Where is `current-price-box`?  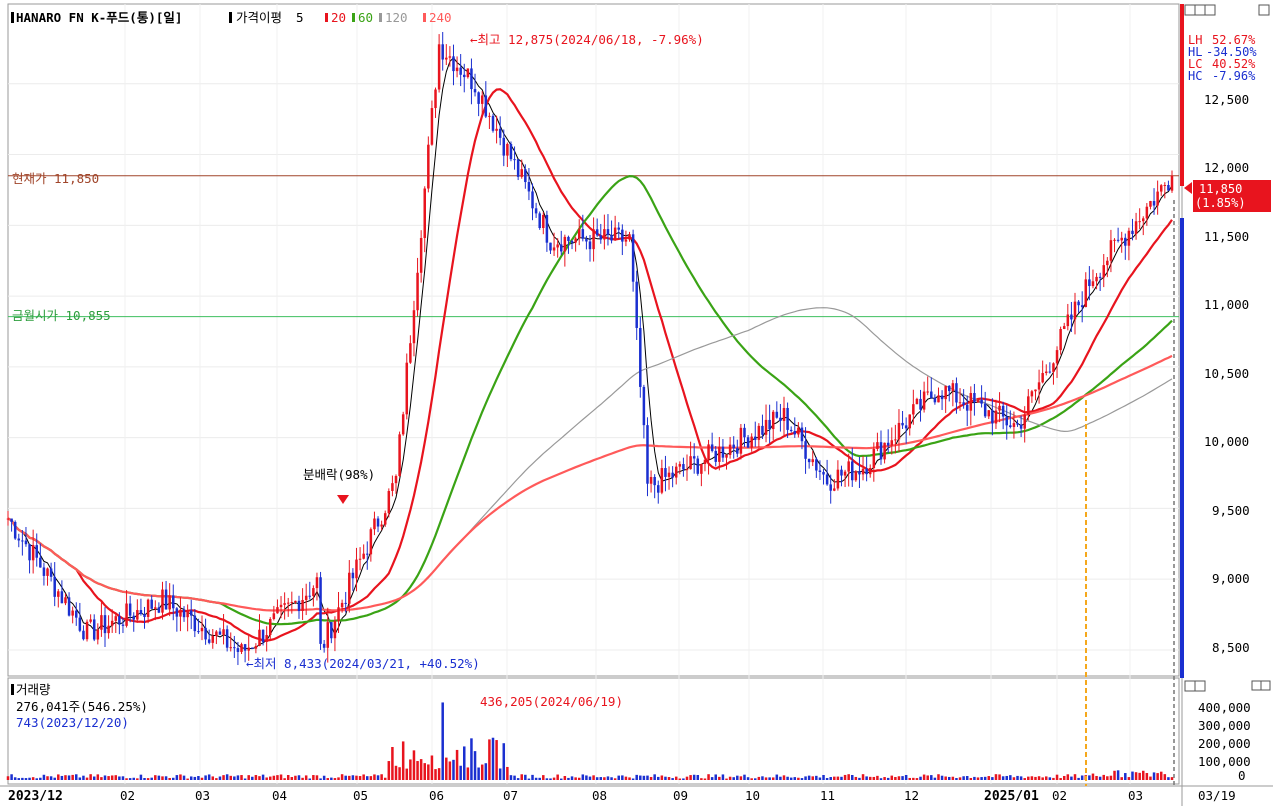
current-price-box is located at coordinates (1232, 196).